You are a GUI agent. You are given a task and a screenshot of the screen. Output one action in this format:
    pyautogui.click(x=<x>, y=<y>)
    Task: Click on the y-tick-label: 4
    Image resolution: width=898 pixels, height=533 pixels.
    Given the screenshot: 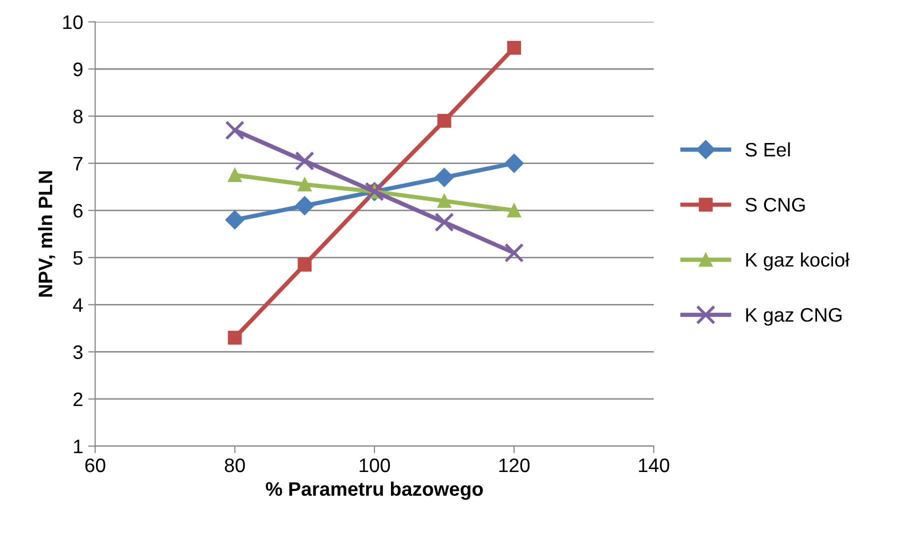 What is the action you would take?
    pyautogui.click(x=78, y=305)
    